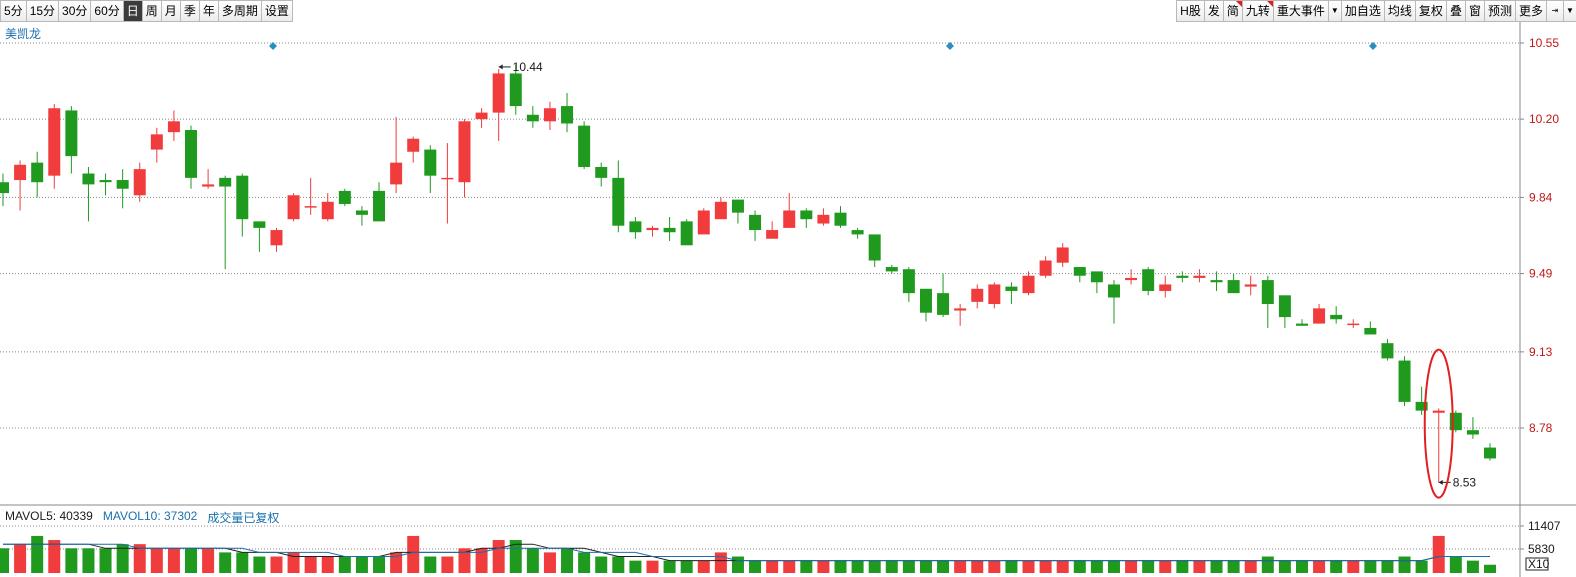  Describe the element at coordinates (150, 516) in the screenshot. I see `mavol10-label: MAVOL10: 37302` at that location.